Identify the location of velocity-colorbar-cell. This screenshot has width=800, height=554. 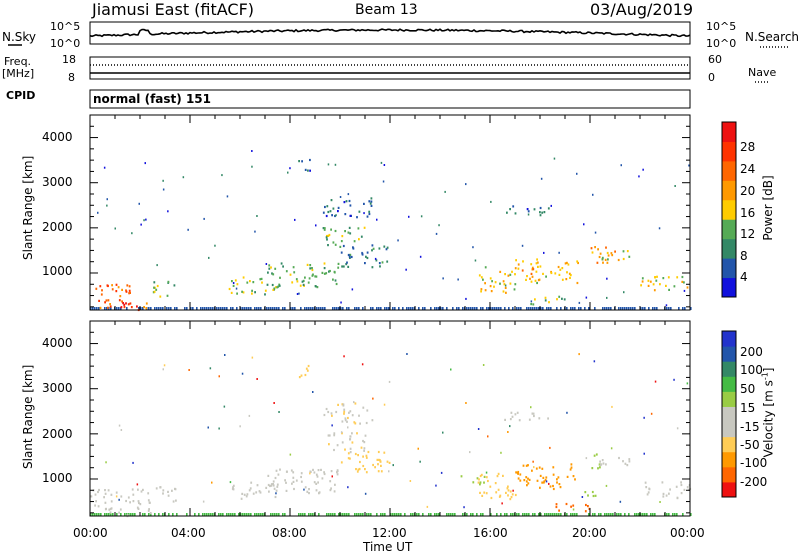
(729, 339).